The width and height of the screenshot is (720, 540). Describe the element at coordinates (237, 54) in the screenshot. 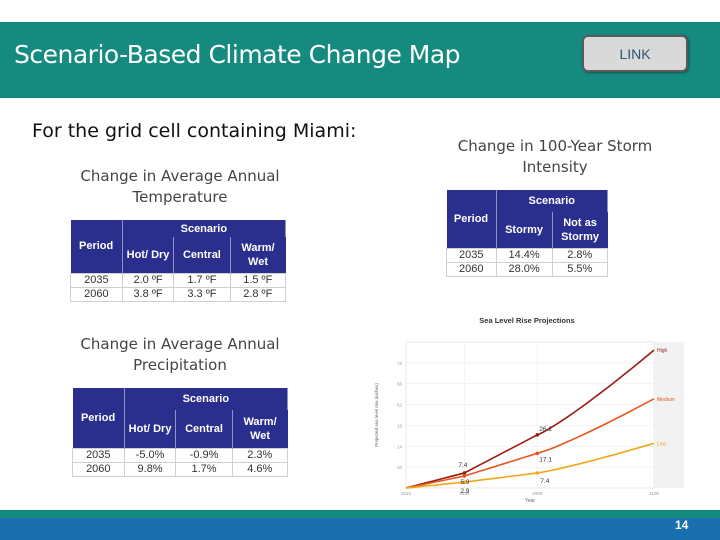

I see `page-title: Scenario-Based Climate Change Map` at that location.